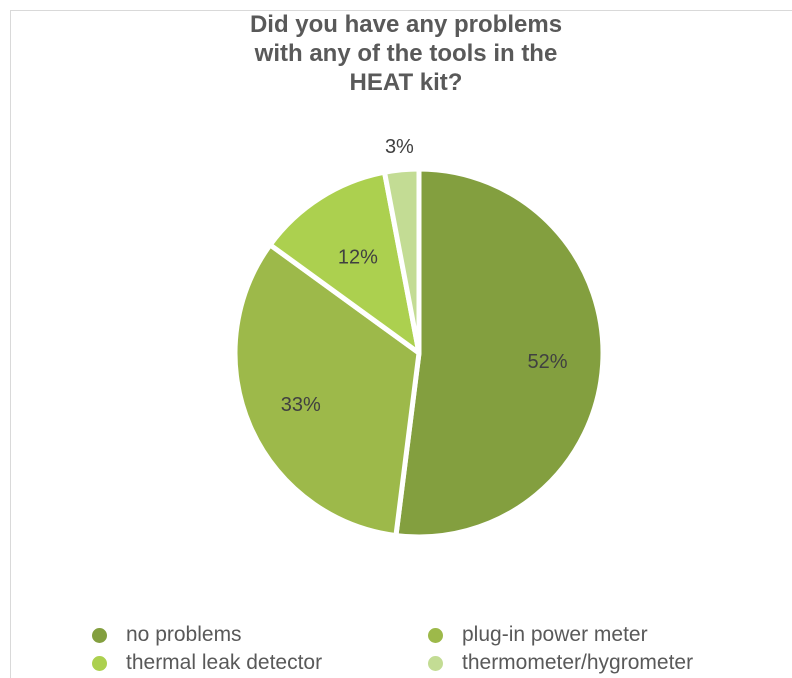  I want to click on legend-label: plug-in power meter, so click(555, 634).